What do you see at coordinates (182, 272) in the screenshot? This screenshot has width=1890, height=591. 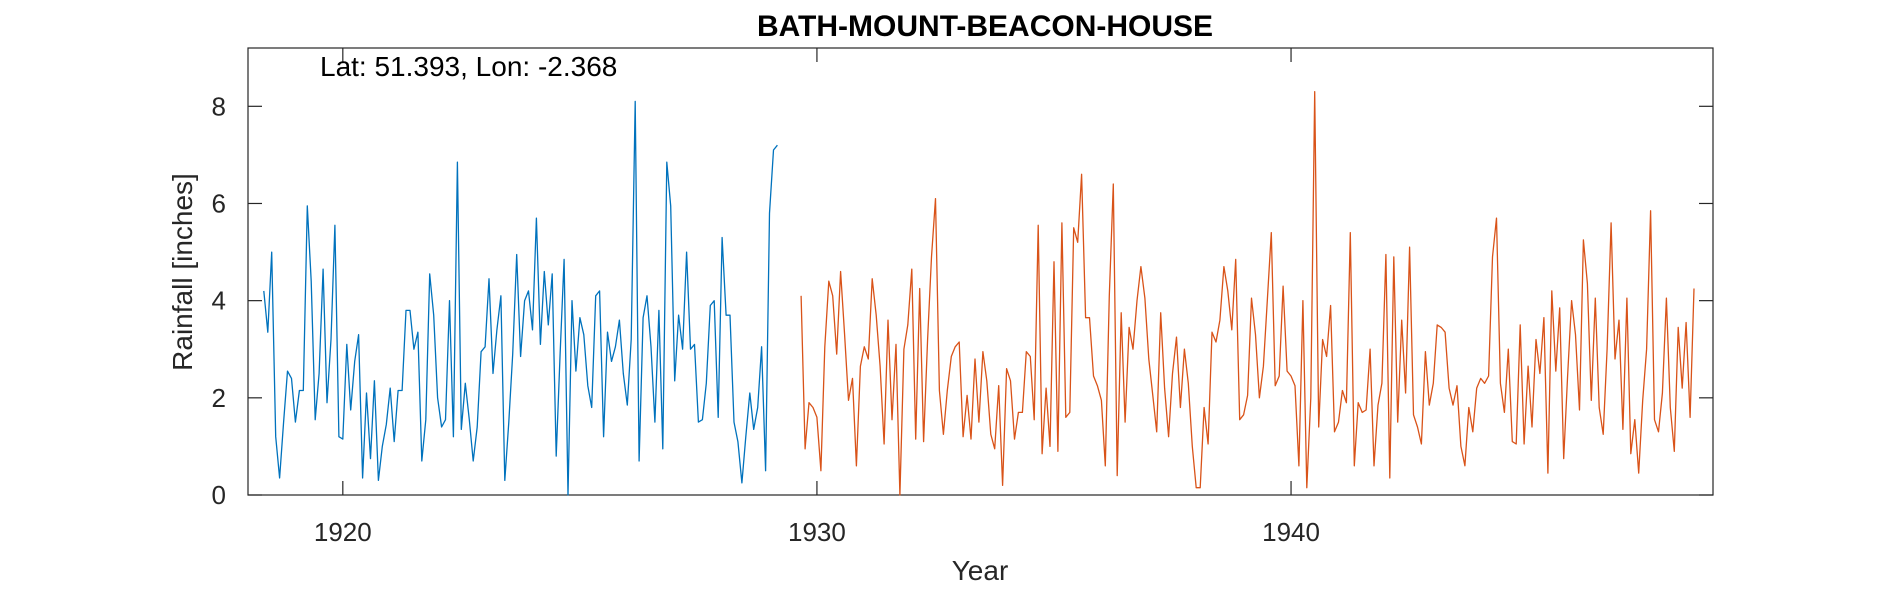 I see `y-axis-label: Rainfall [inches]` at bounding box center [182, 272].